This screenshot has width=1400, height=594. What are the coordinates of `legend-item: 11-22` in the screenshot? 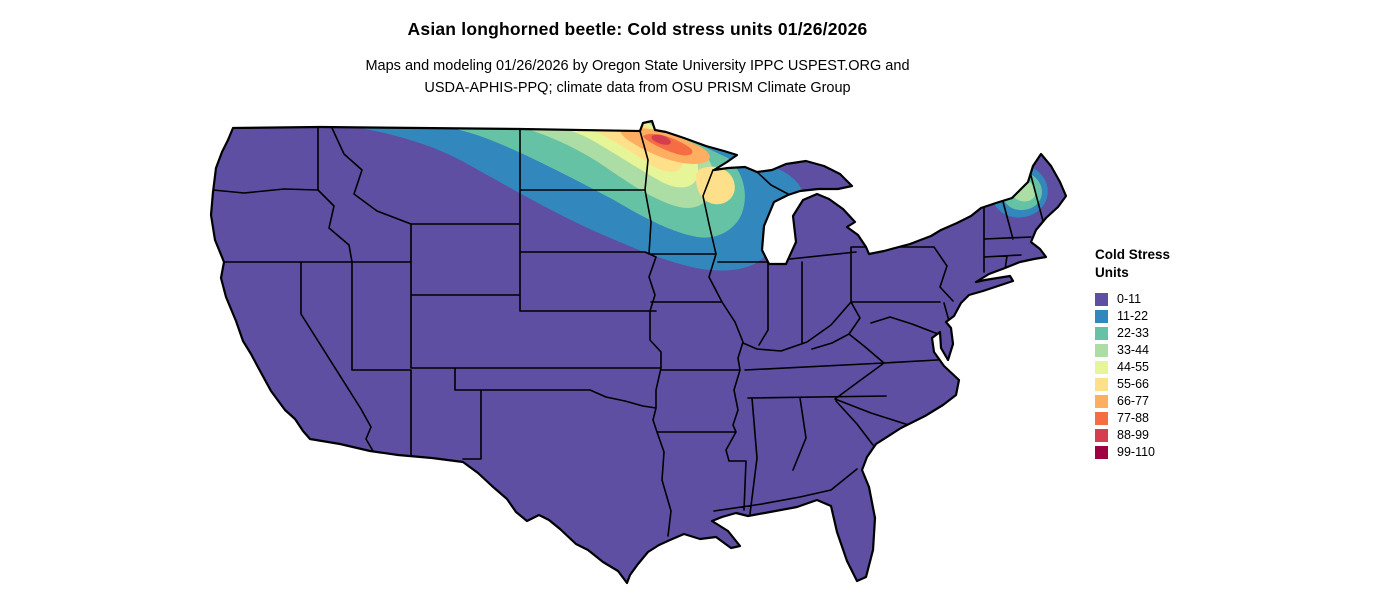 It's located at (1155, 316).